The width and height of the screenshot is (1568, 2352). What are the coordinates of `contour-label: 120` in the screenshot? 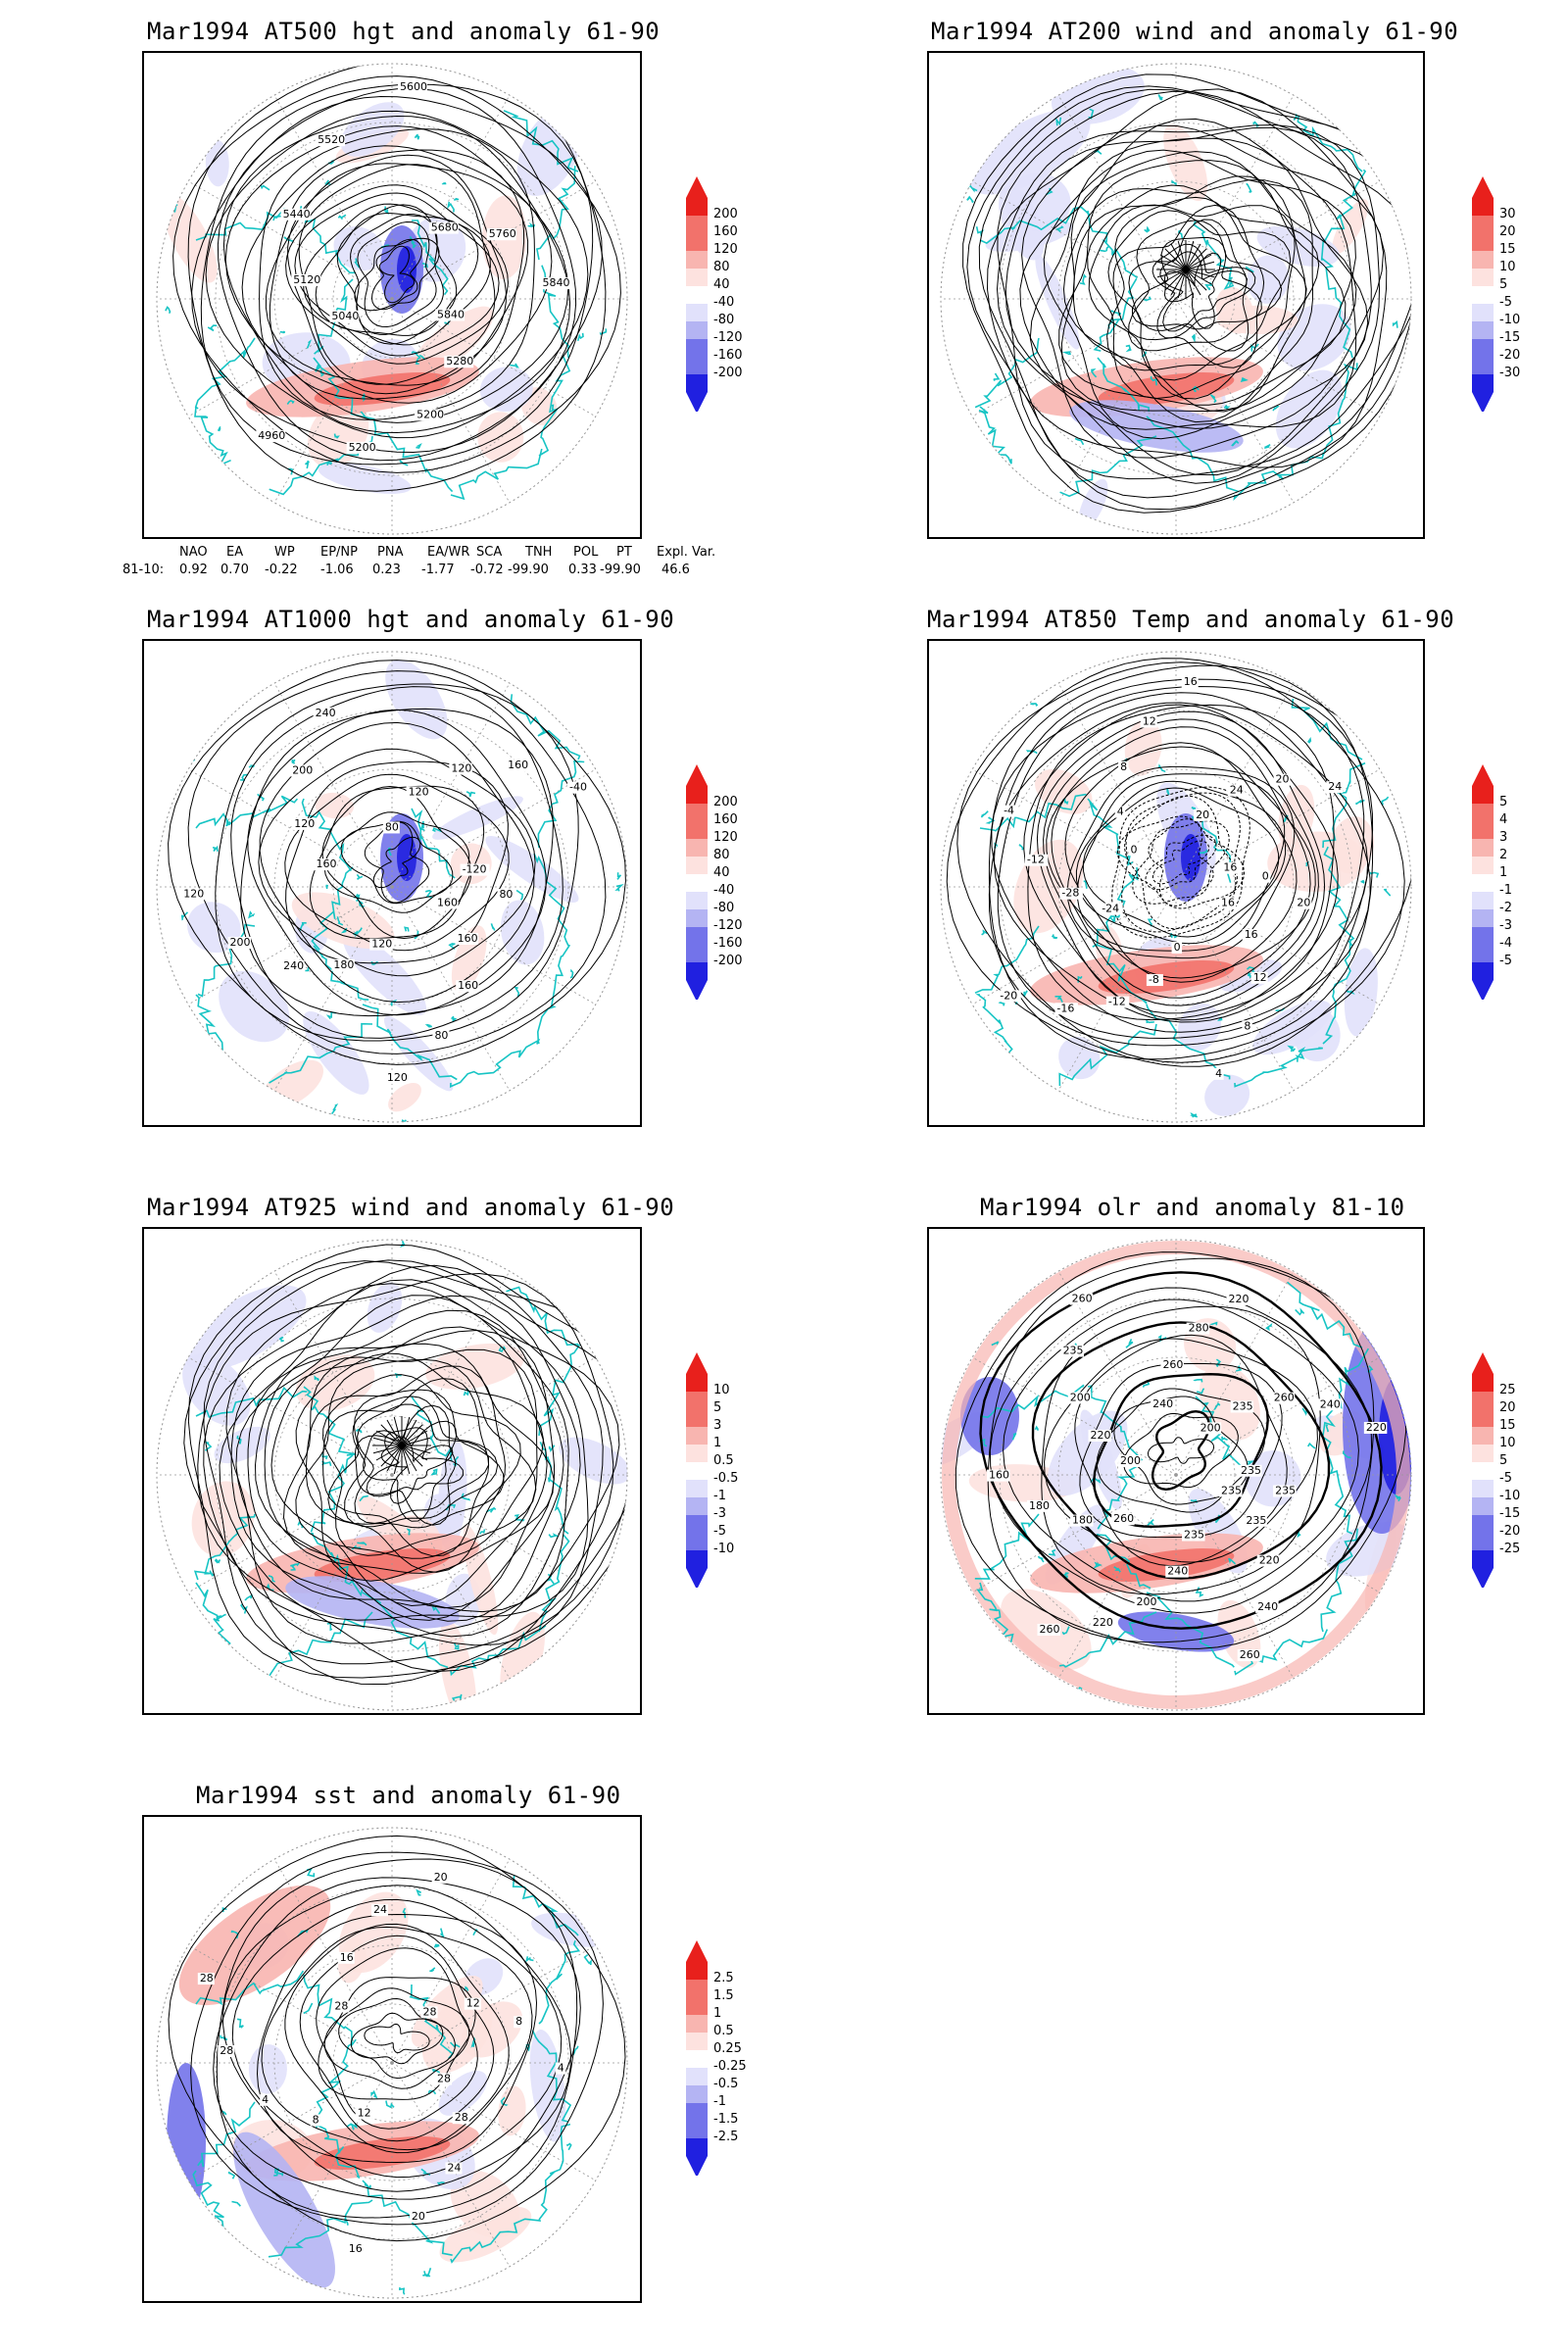 It's located at (461, 768).